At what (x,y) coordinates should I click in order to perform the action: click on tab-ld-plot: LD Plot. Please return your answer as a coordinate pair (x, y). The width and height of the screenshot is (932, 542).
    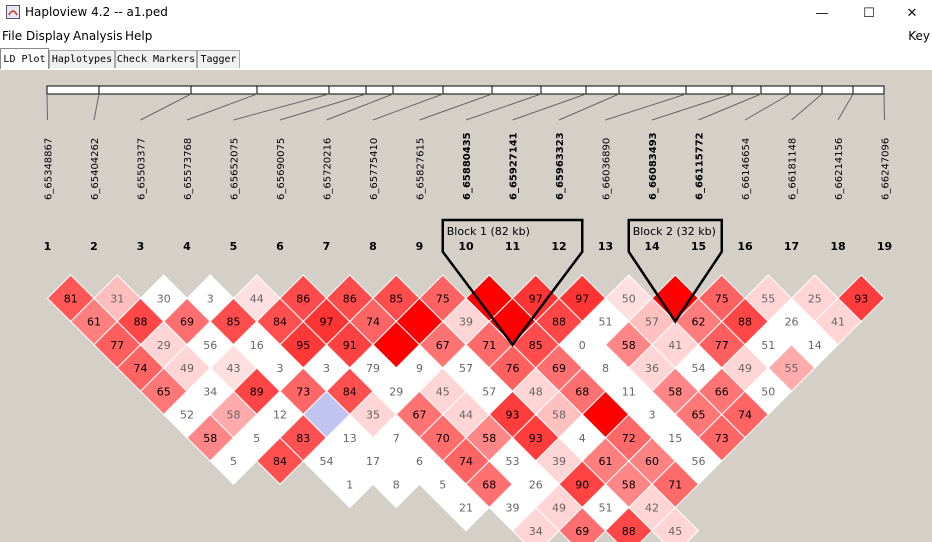
    Looking at the image, I should click on (24, 58).